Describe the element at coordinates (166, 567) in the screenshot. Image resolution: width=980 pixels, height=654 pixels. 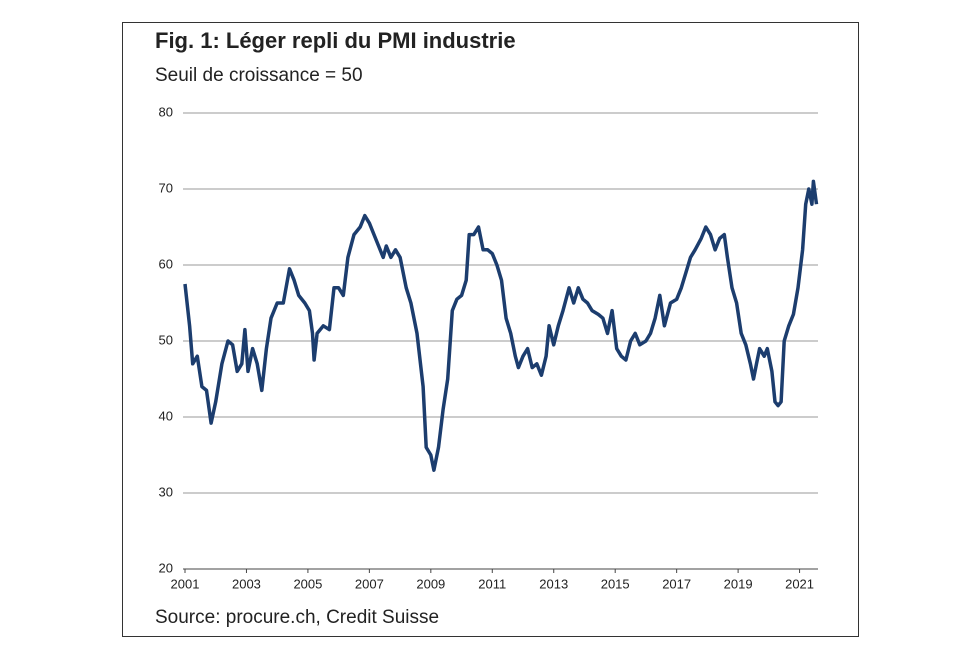
I see `y-tick-label: 20` at that location.